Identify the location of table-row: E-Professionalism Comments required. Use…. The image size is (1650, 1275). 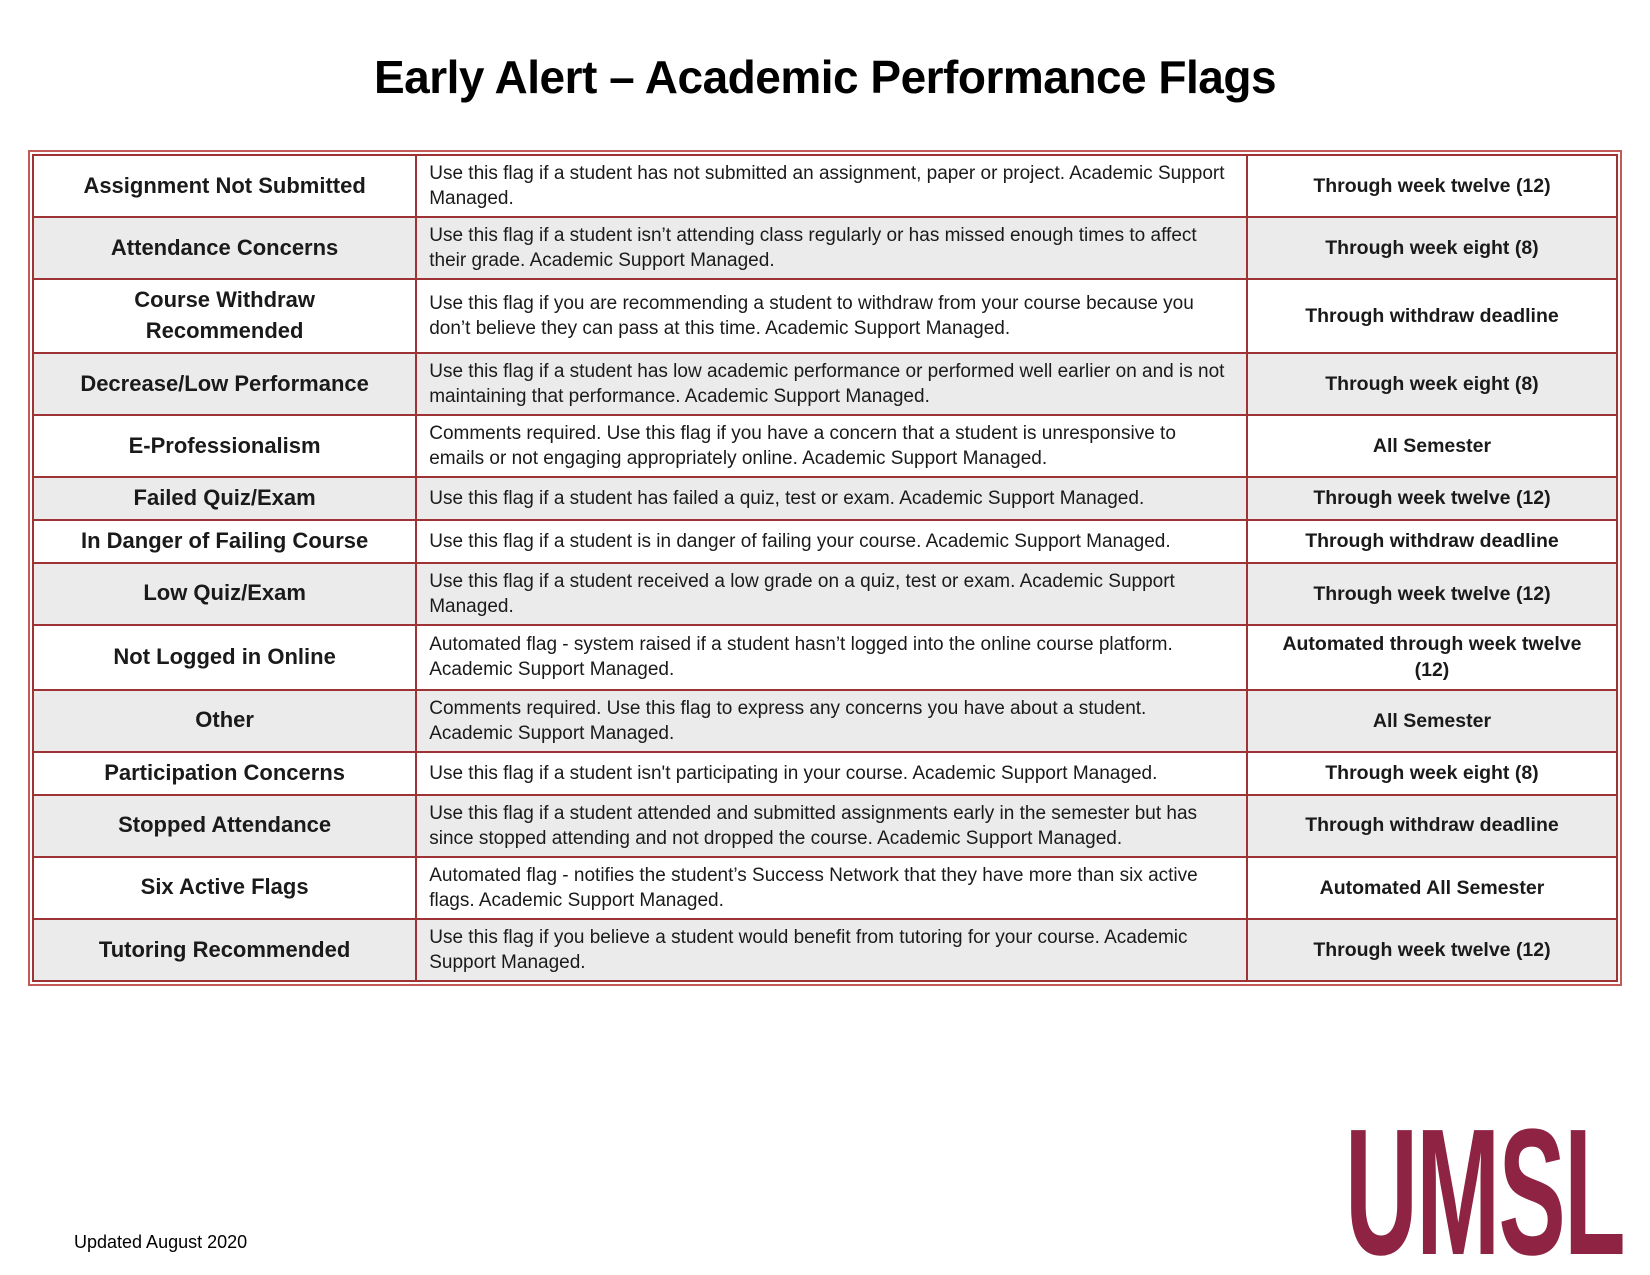
(825, 446).